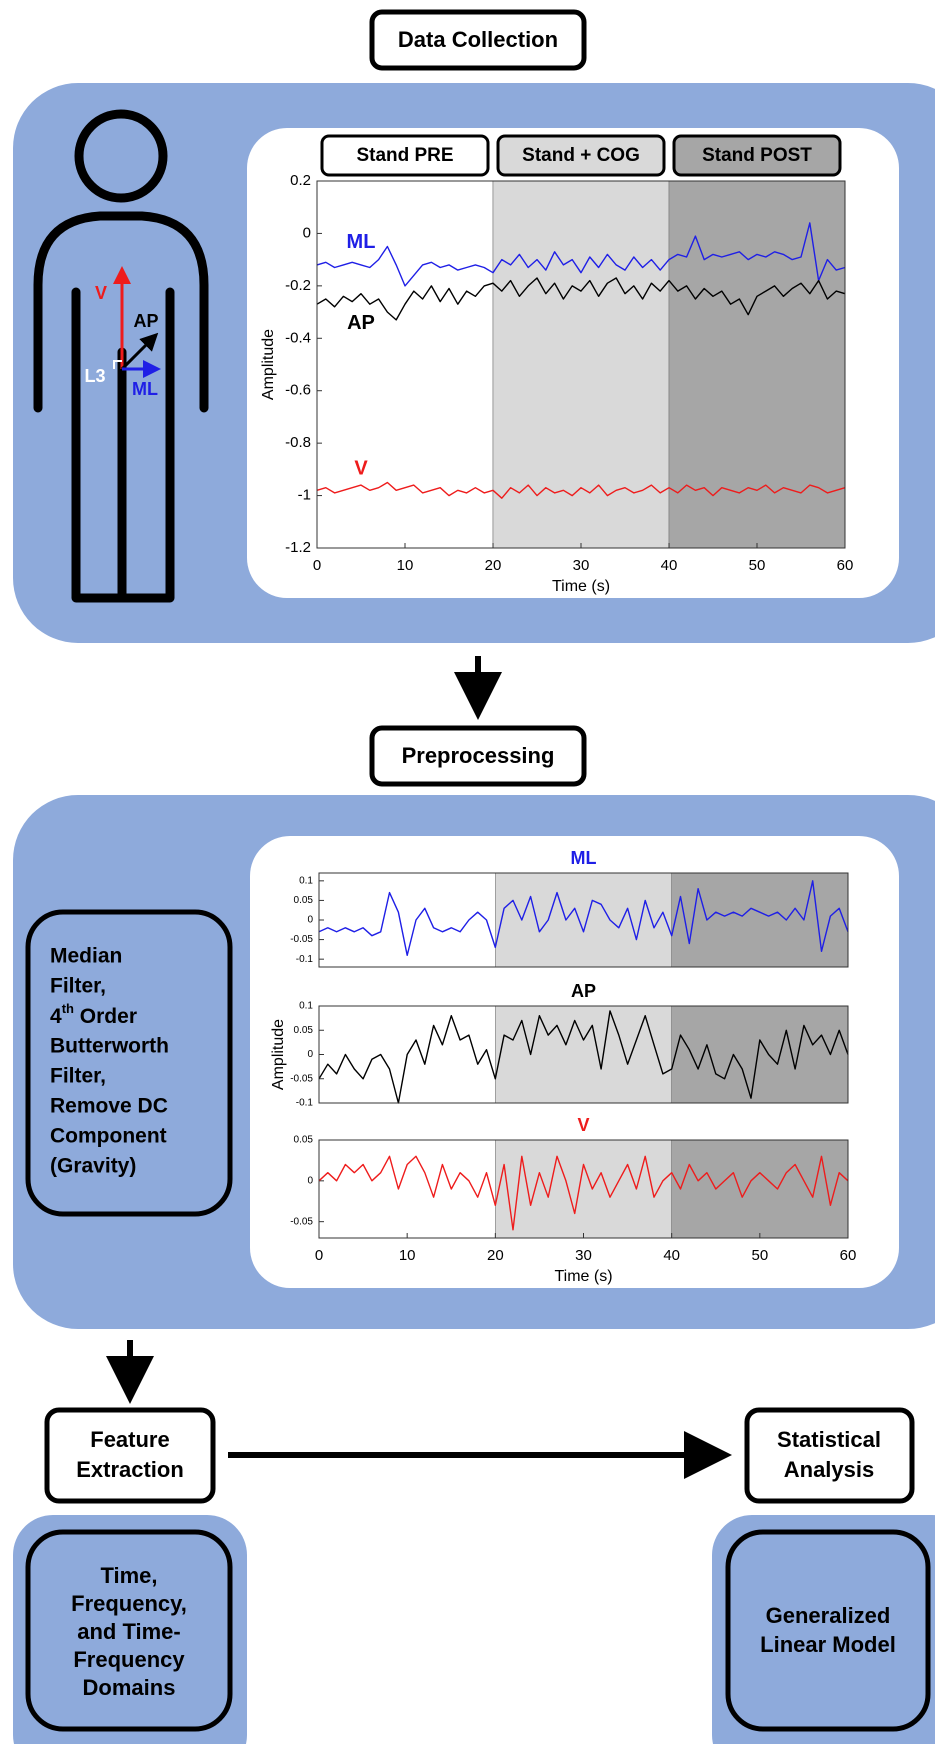 The width and height of the screenshot is (935, 1744). I want to click on body-figure, so click(121, 356).